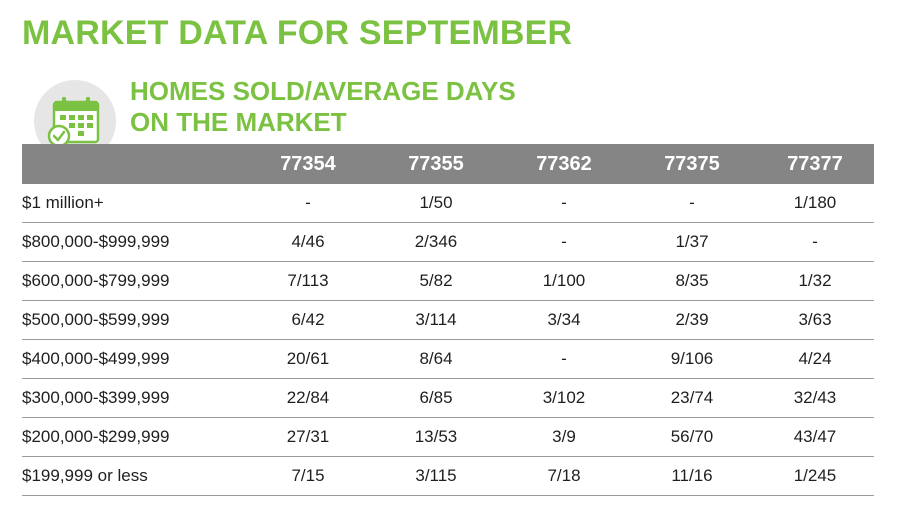  Describe the element at coordinates (564, 320) in the screenshot. I see `table-cell: 3/34` at that location.